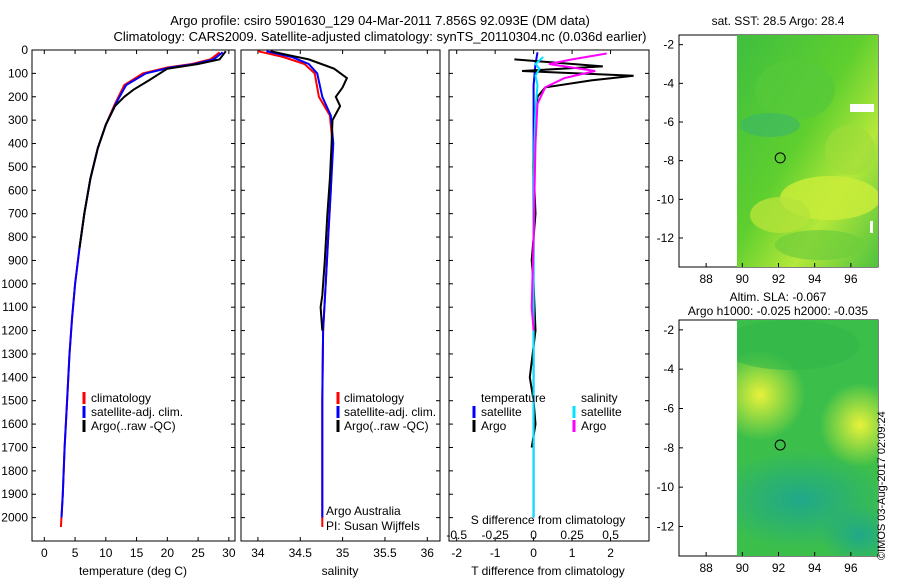 Image resolution: width=900 pixels, height=580 pixels. I want to click on y-tick-label: 600, so click(18, 190).